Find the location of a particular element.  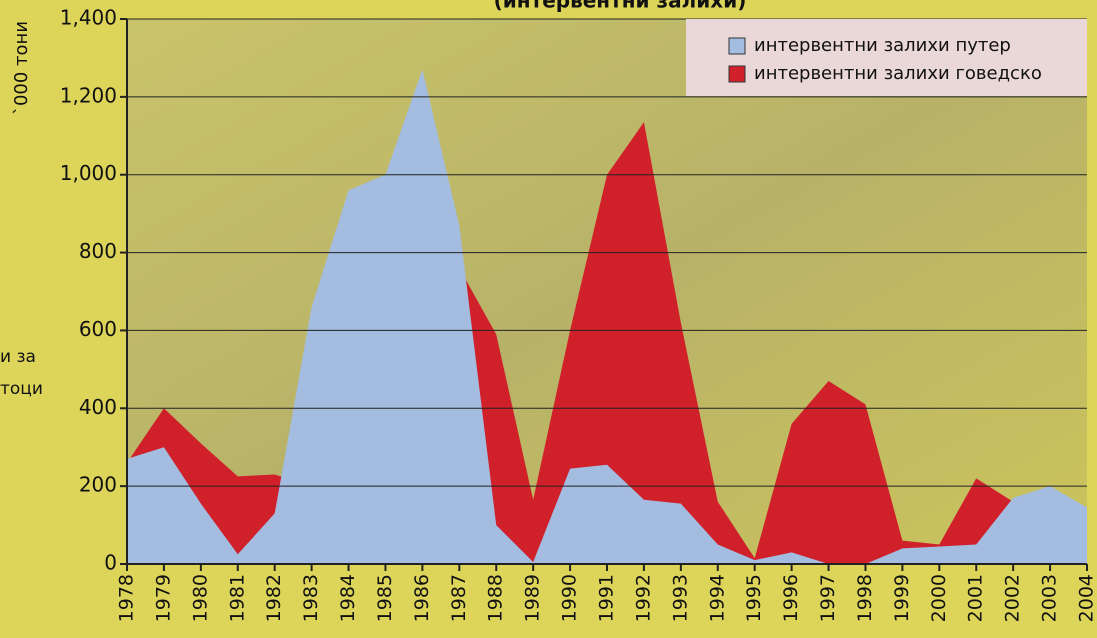

y-tick-label: 400 is located at coordinates (98, 407).